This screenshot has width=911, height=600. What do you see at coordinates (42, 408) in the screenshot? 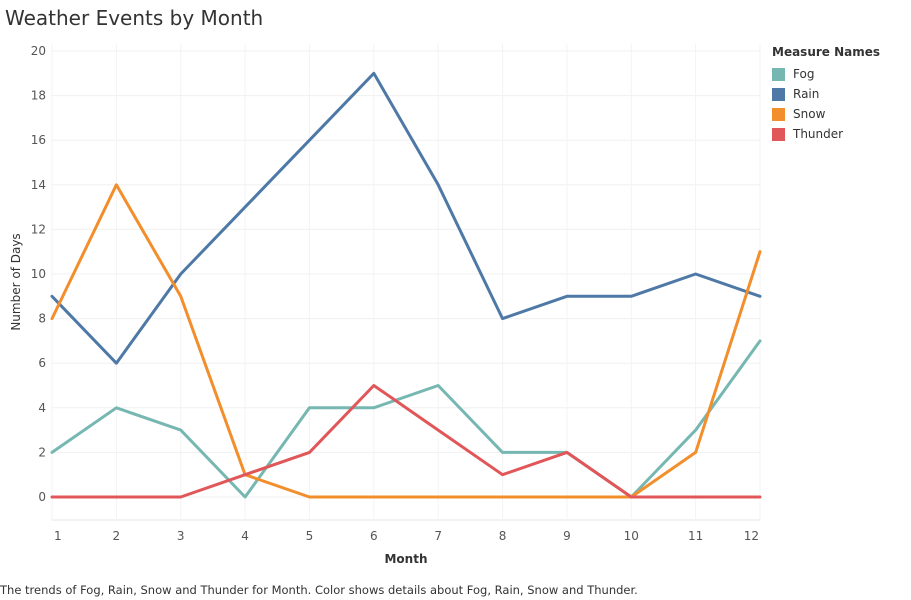
I see `y-tick-label: 4` at bounding box center [42, 408].